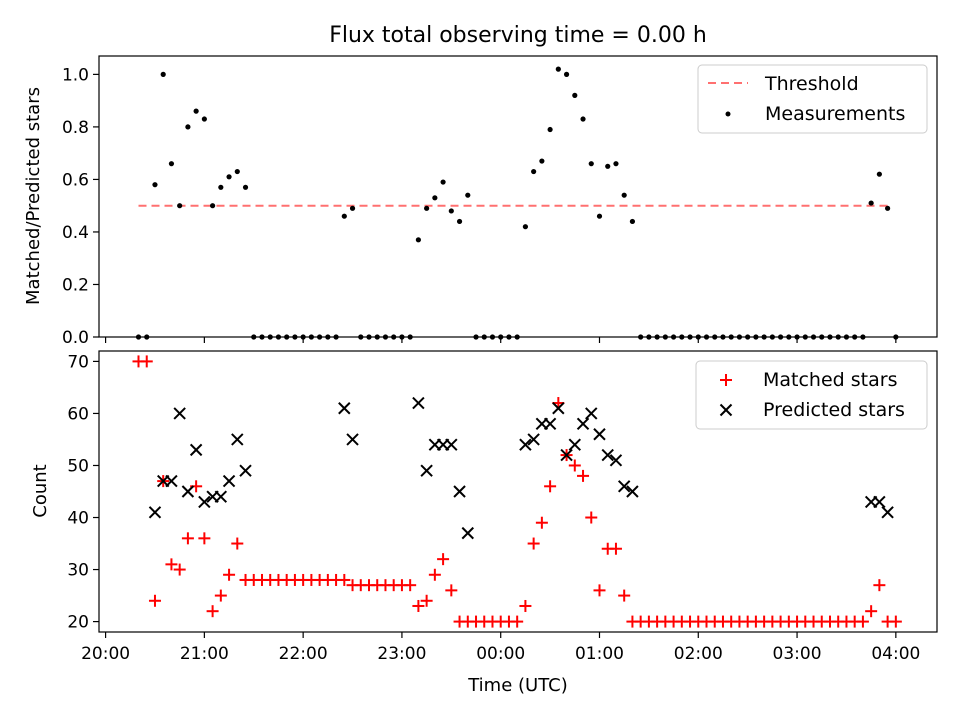 This screenshot has width=960, height=720. Describe the element at coordinates (632, 491) in the screenshot. I see `predicted-point-34-b` at that location.